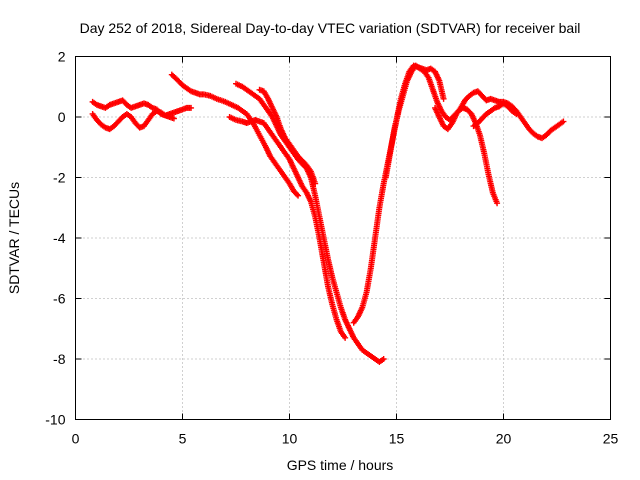  I want to click on y-tick-label: 2, so click(62, 57).